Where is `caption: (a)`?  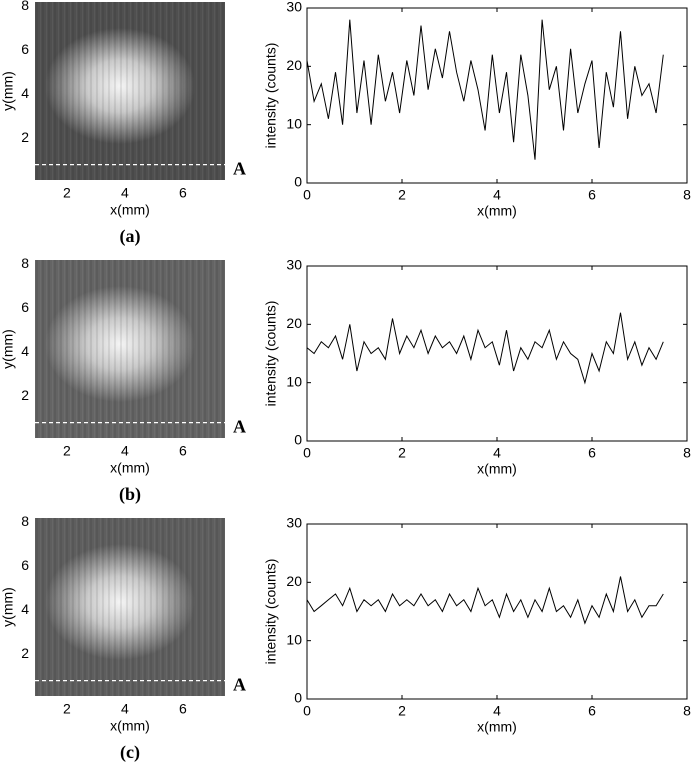 caption: (a) is located at coordinates (130, 236).